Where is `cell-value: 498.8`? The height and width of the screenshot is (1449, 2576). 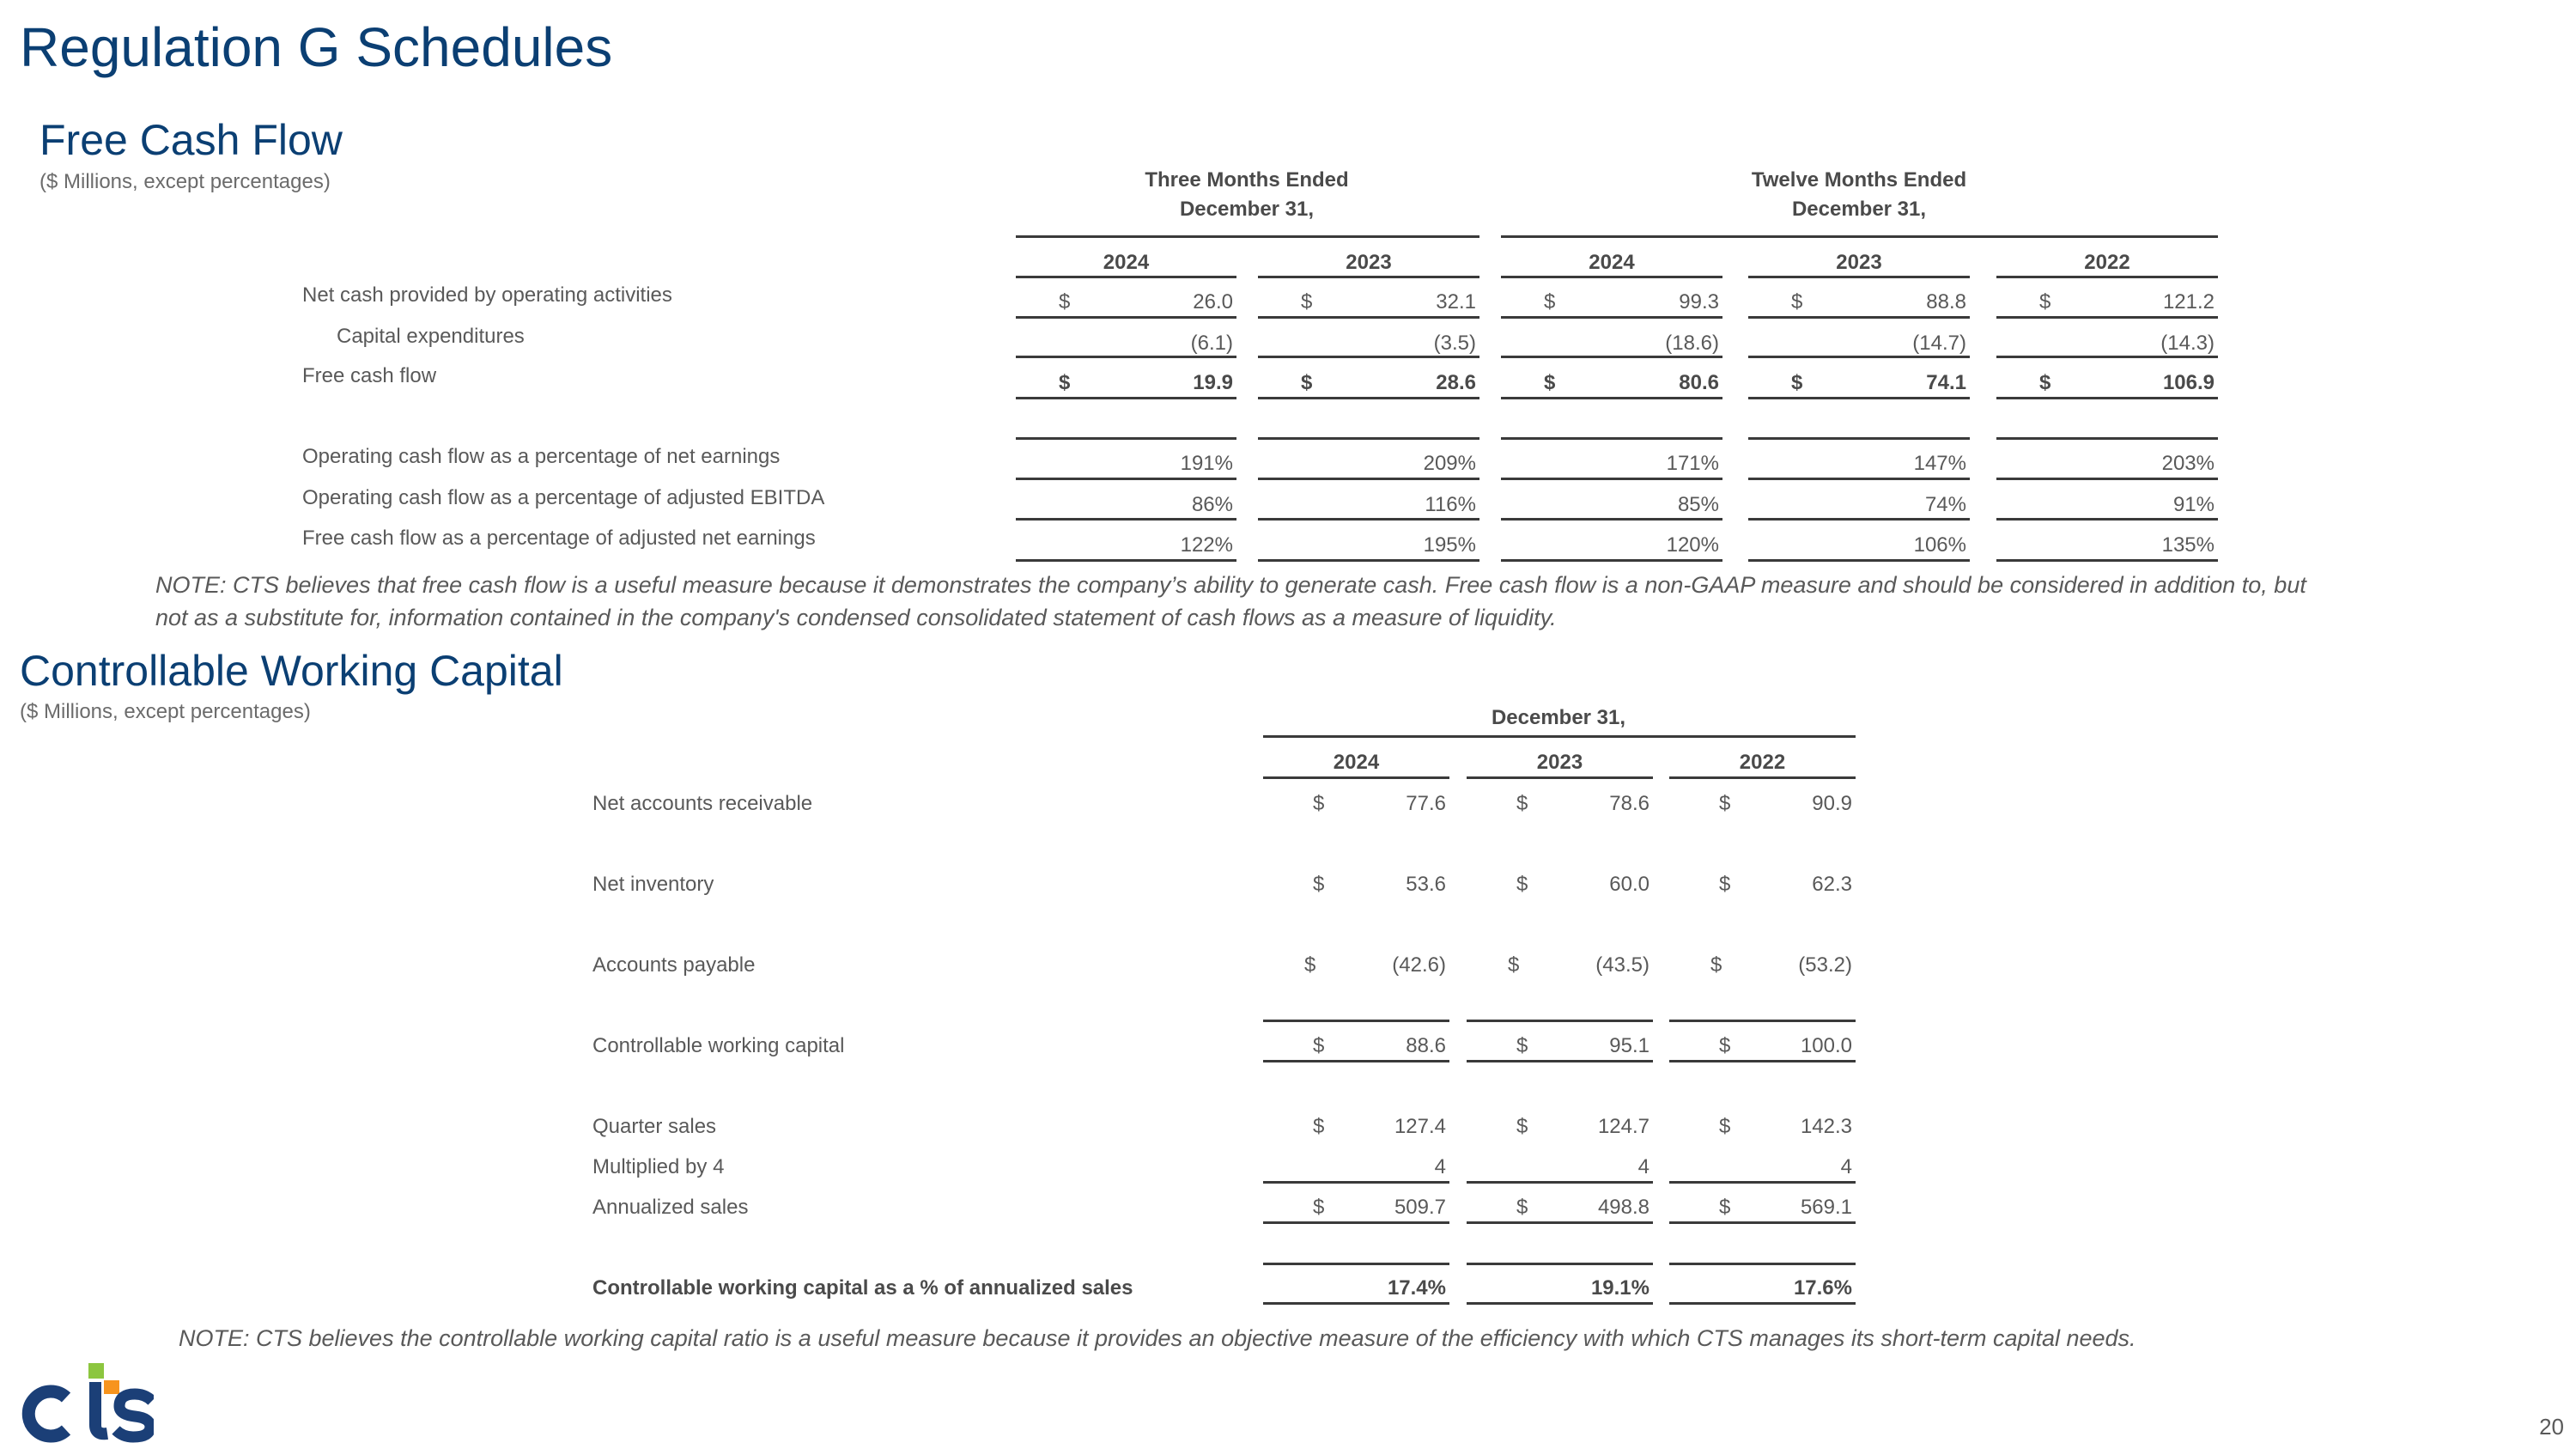 cell-value: 498.8 is located at coordinates (1623, 1207).